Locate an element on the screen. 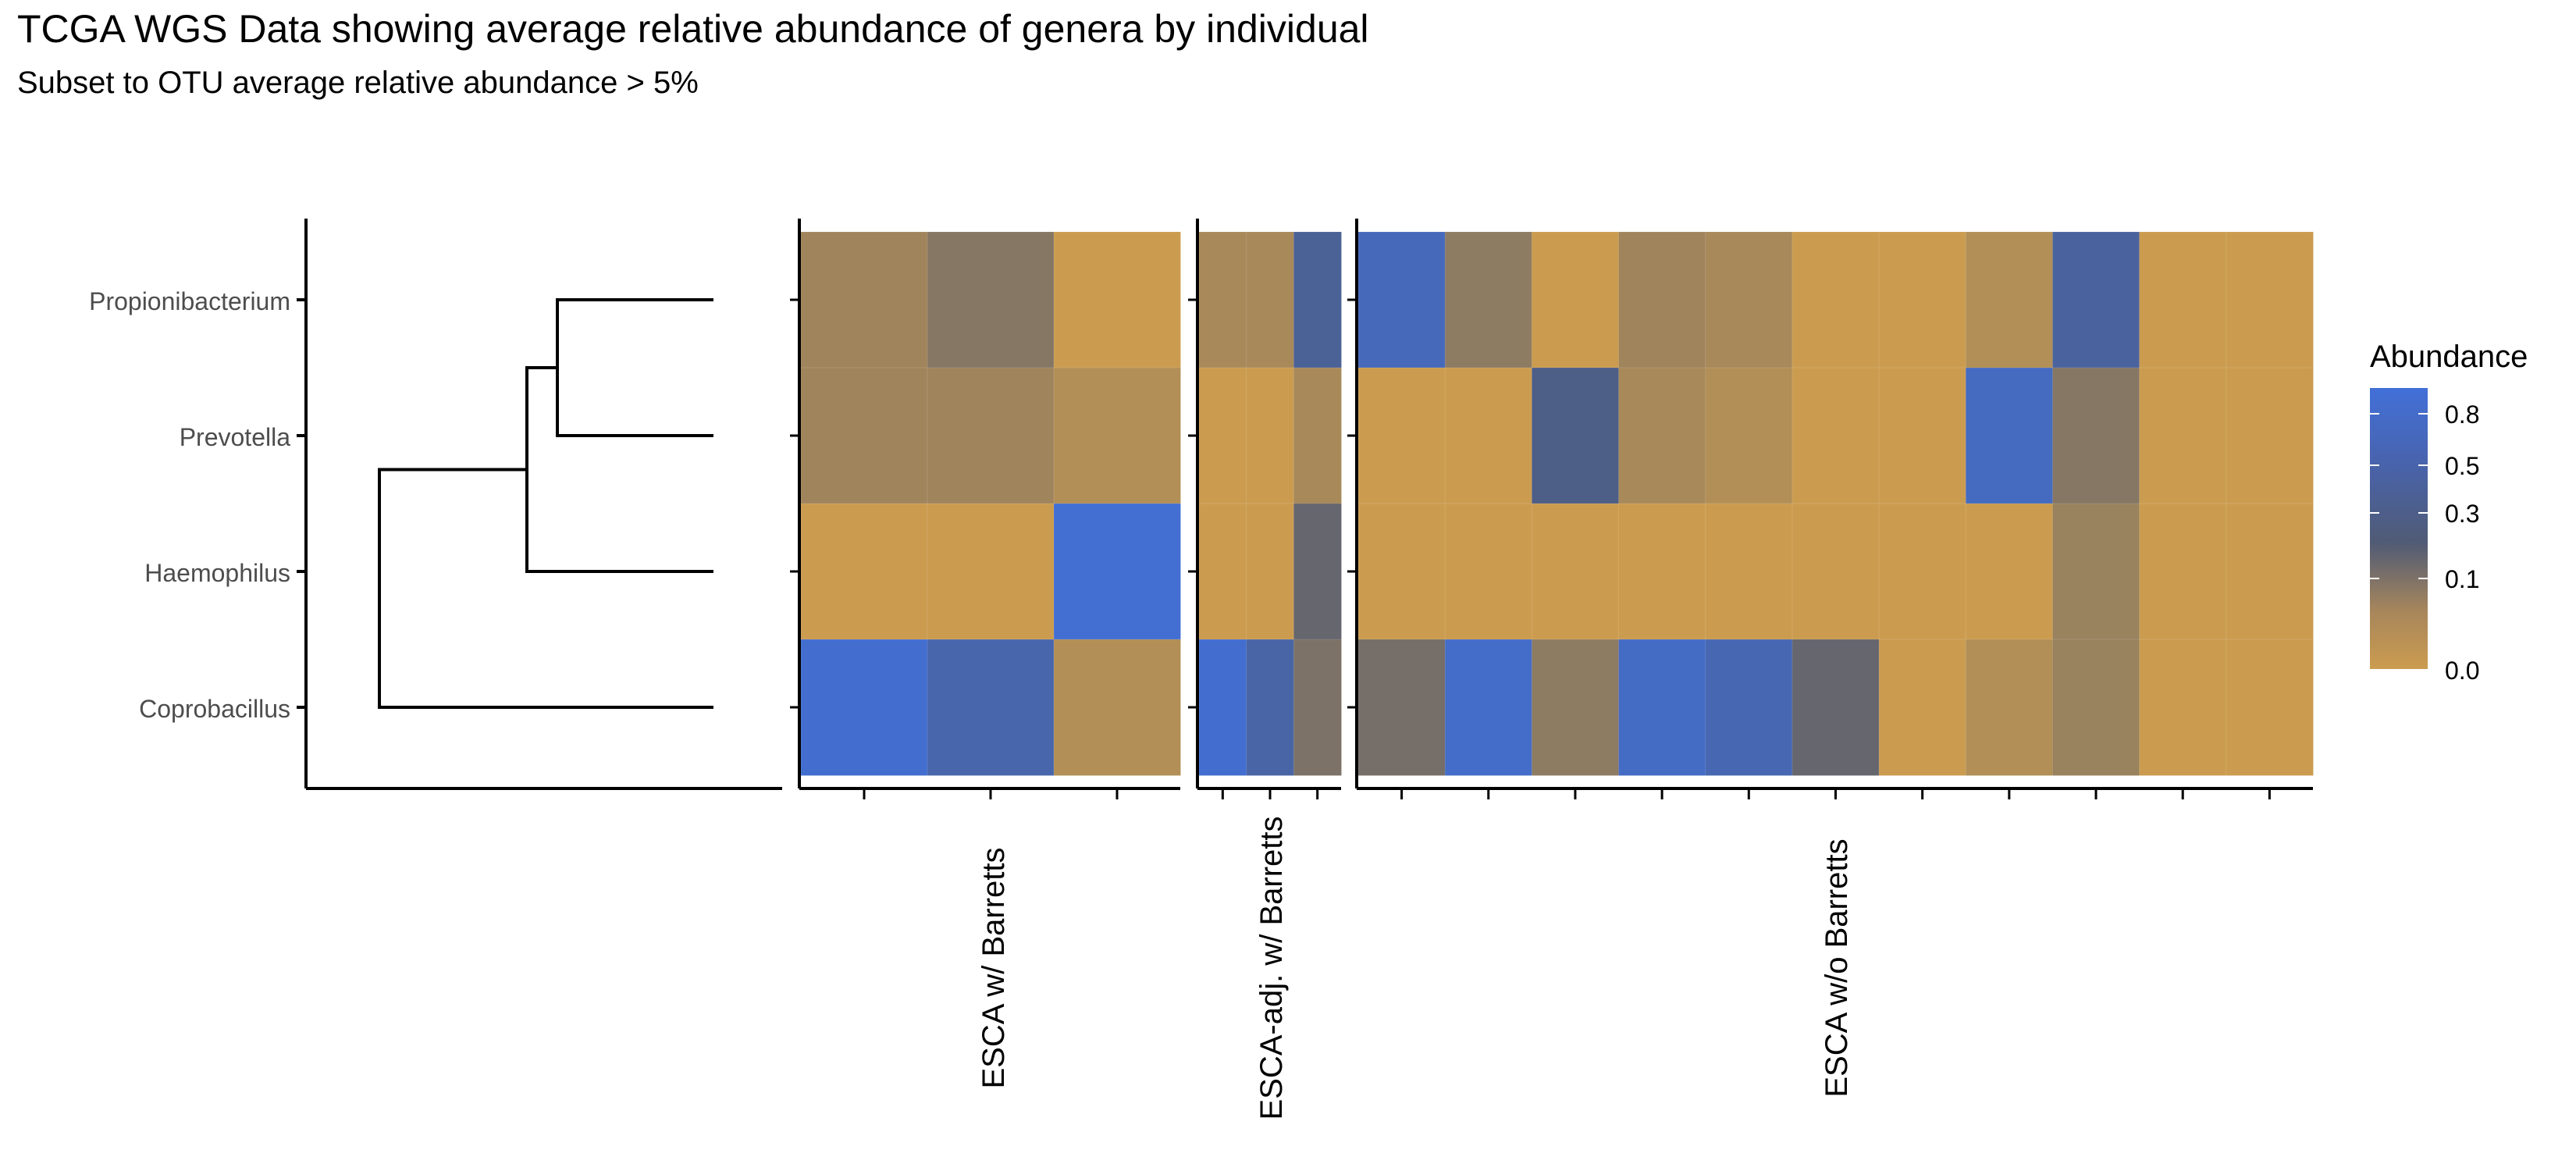 The image size is (2576, 1171). facet-label: ESCA w/o Barretts is located at coordinates (1837, 967).